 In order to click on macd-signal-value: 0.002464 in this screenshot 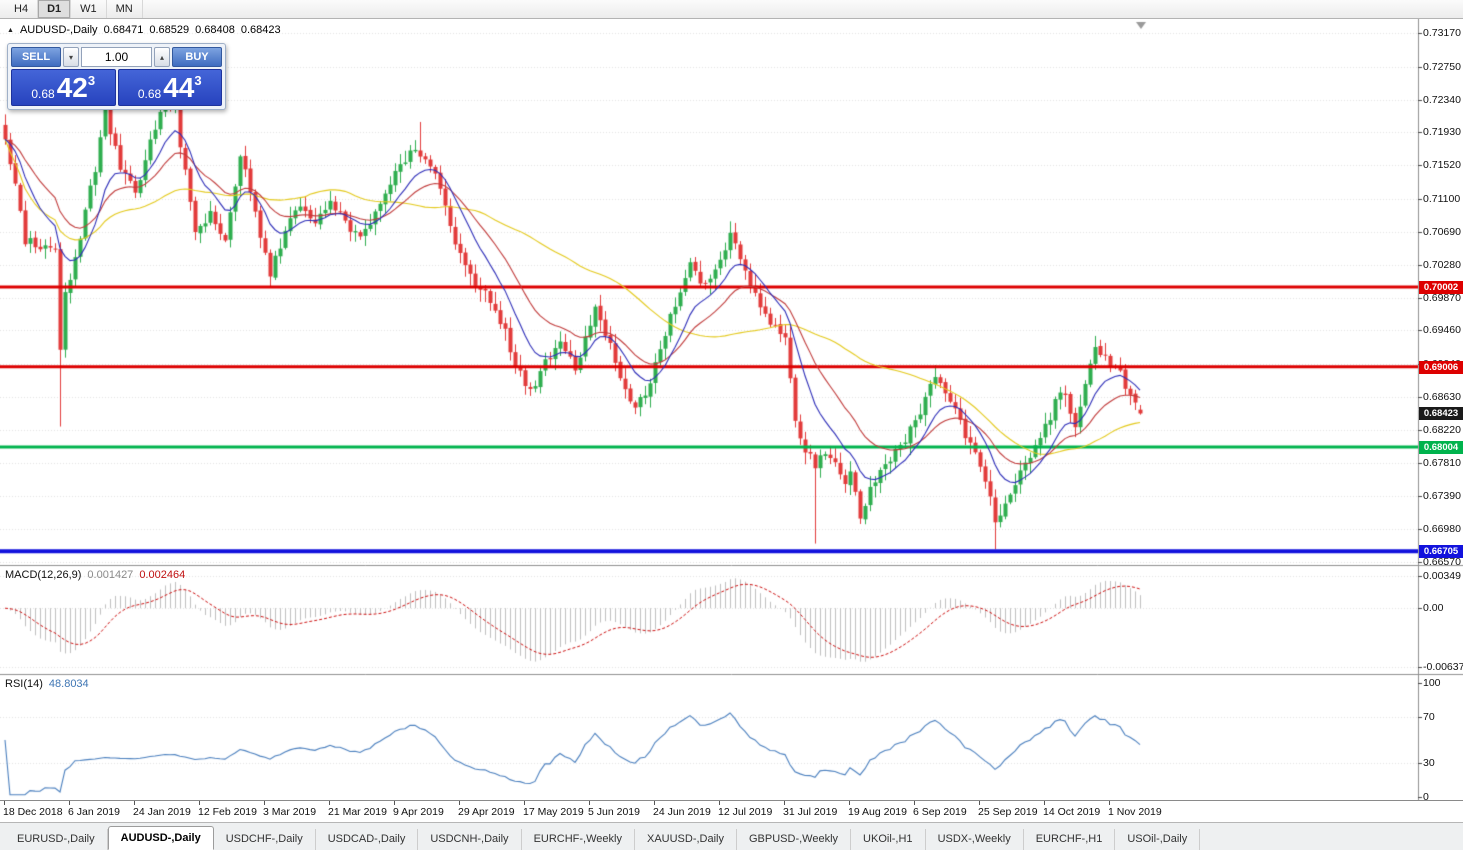, I will do `click(162, 575)`.